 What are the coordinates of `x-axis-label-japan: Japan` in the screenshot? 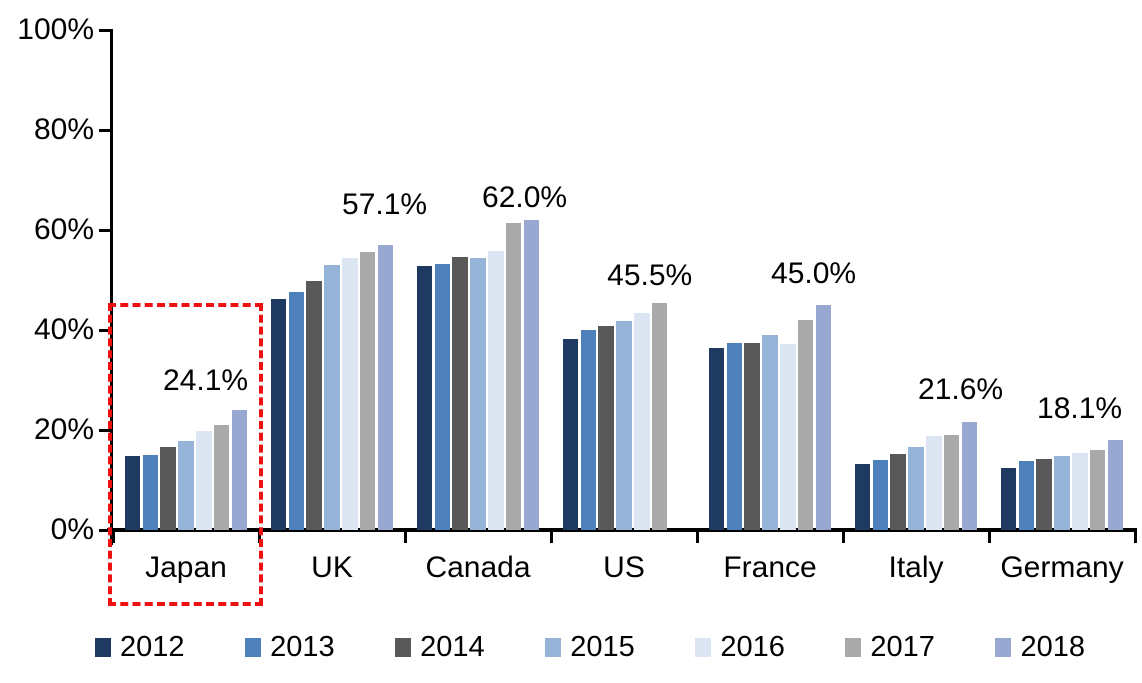 It's located at (186, 567).